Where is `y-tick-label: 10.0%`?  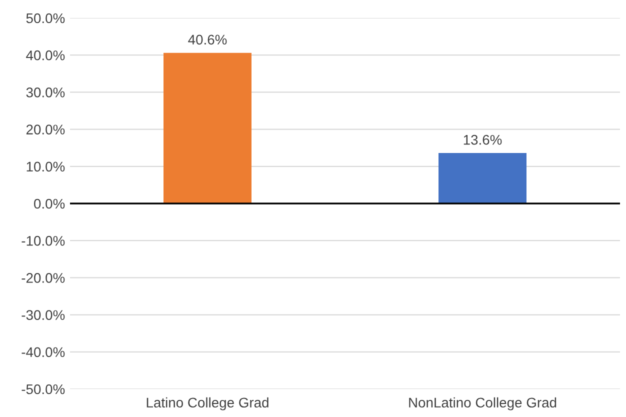 y-tick-label: 10.0% is located at coordinates (45, 167).